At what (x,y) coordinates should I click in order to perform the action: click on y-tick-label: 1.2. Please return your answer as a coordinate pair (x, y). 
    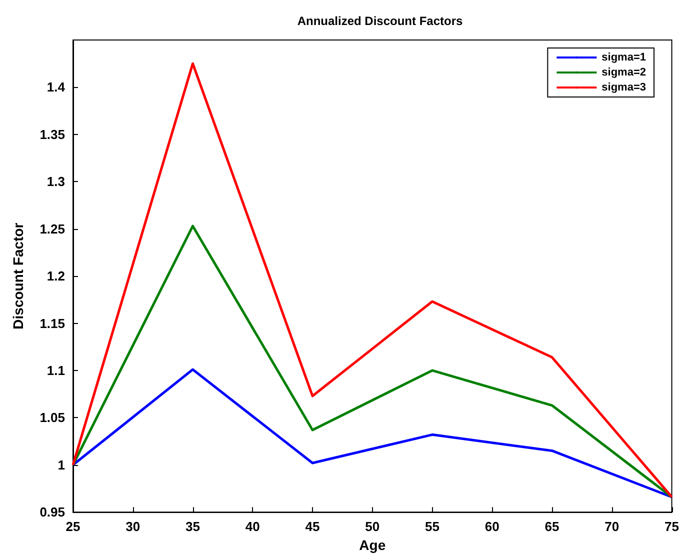
    Looking at the image, I should click on (55, 276).